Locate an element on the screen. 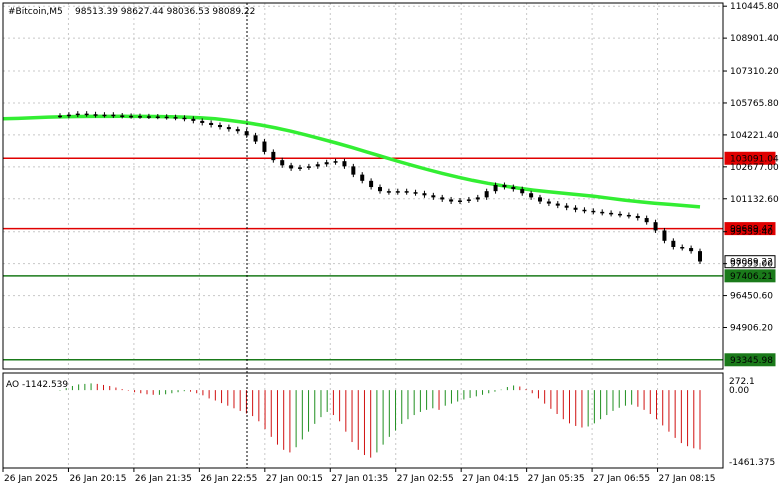 This screenshot has height=489, width=781. level-tag-label: 99689.47 is located at coordinates (751, 230).